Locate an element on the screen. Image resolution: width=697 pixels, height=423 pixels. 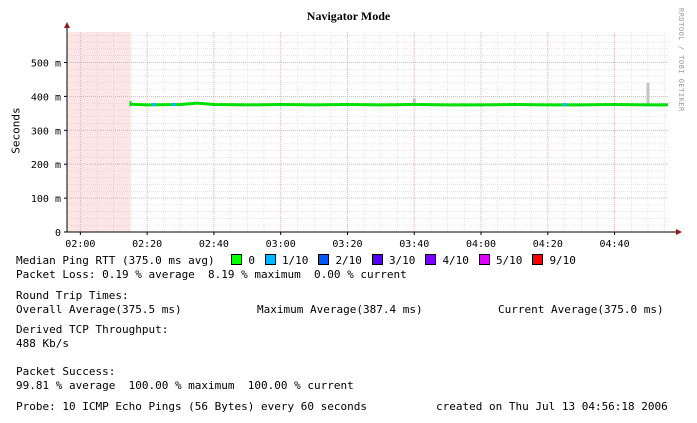
legend-item: 4/10 is located at coordinates (447, 260).